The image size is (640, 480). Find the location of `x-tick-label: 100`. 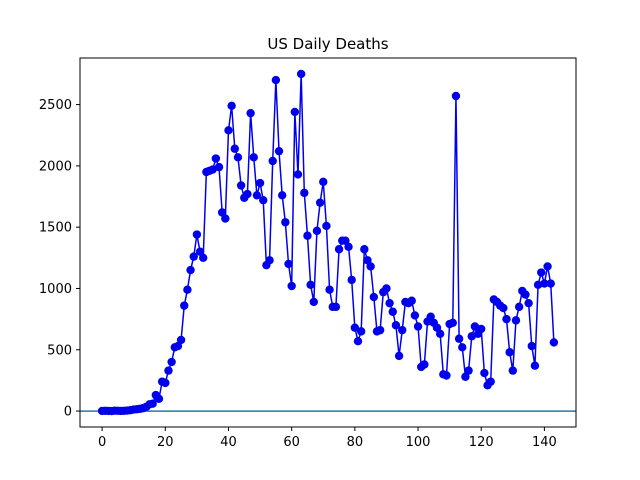

x-tick-label: 100 is located at coordinates (418, 442).